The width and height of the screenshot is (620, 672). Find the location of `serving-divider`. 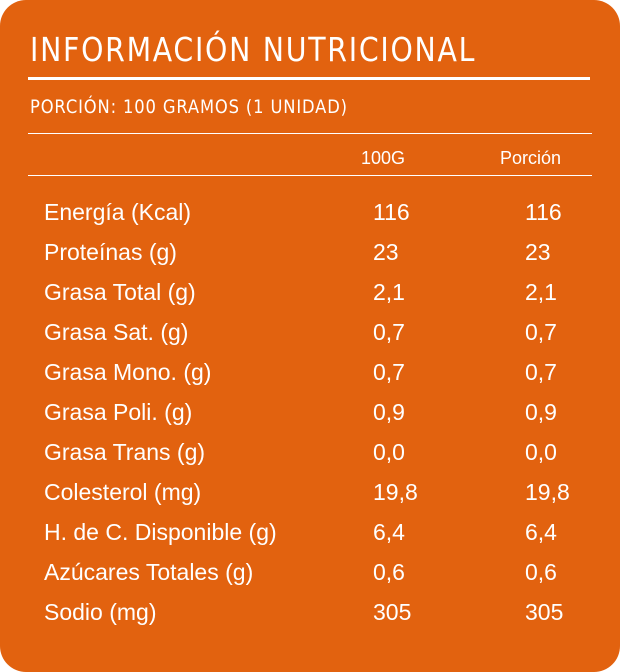

serving-divider is located at coordinates (310, 133).